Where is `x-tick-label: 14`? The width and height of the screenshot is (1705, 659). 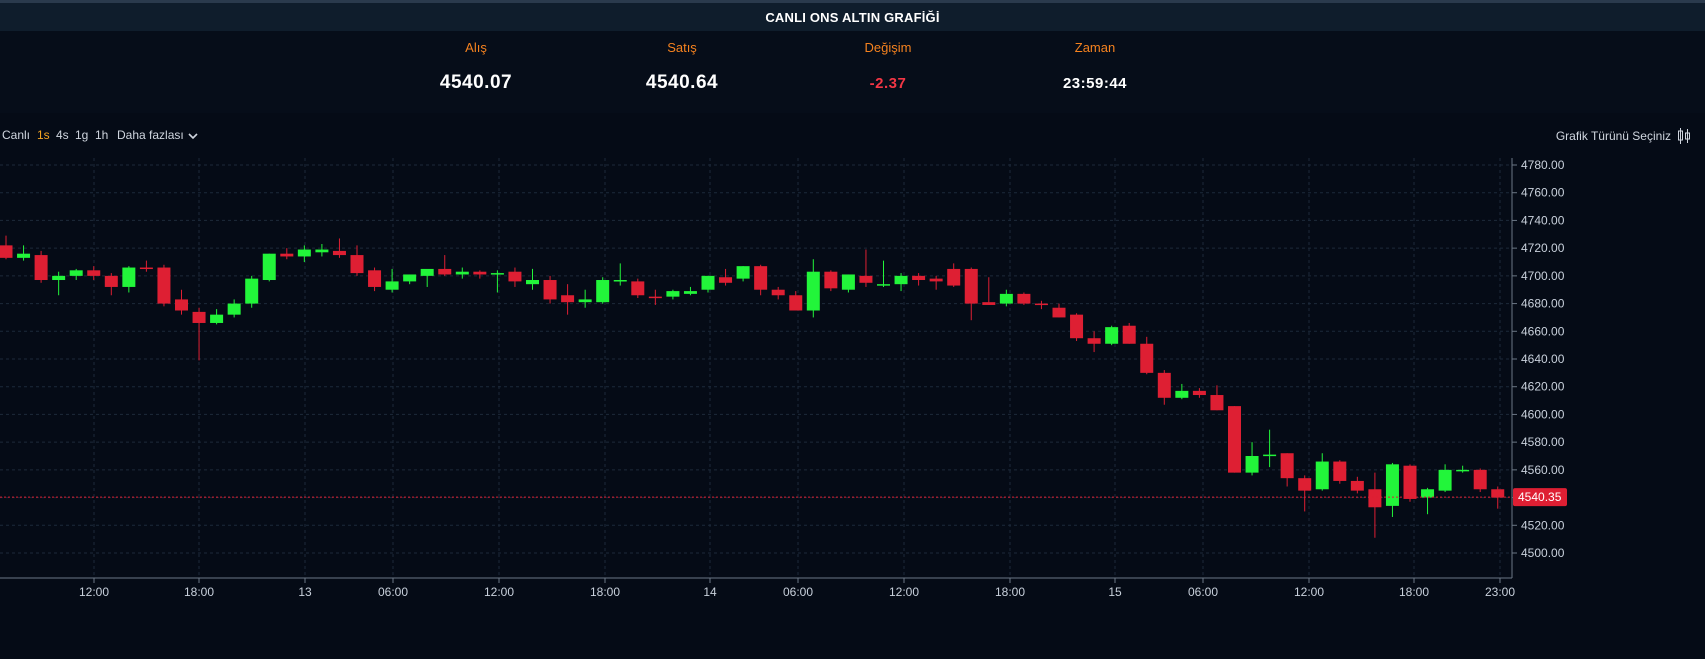
x-tick-label: 14 is located at coordinates (710, 592).